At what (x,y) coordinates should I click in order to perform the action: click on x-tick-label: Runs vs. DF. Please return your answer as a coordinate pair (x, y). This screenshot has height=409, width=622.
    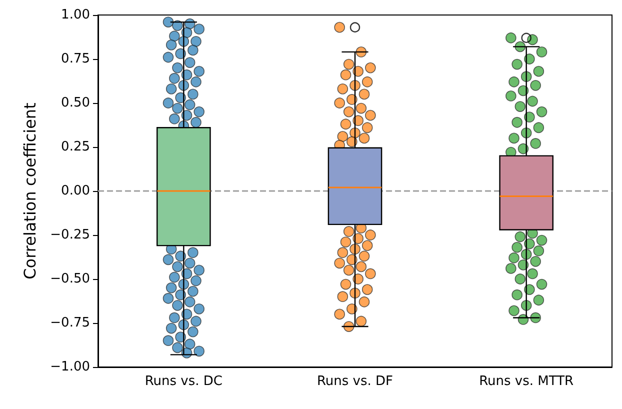
    Looking at the image, I should click on (355, 381).